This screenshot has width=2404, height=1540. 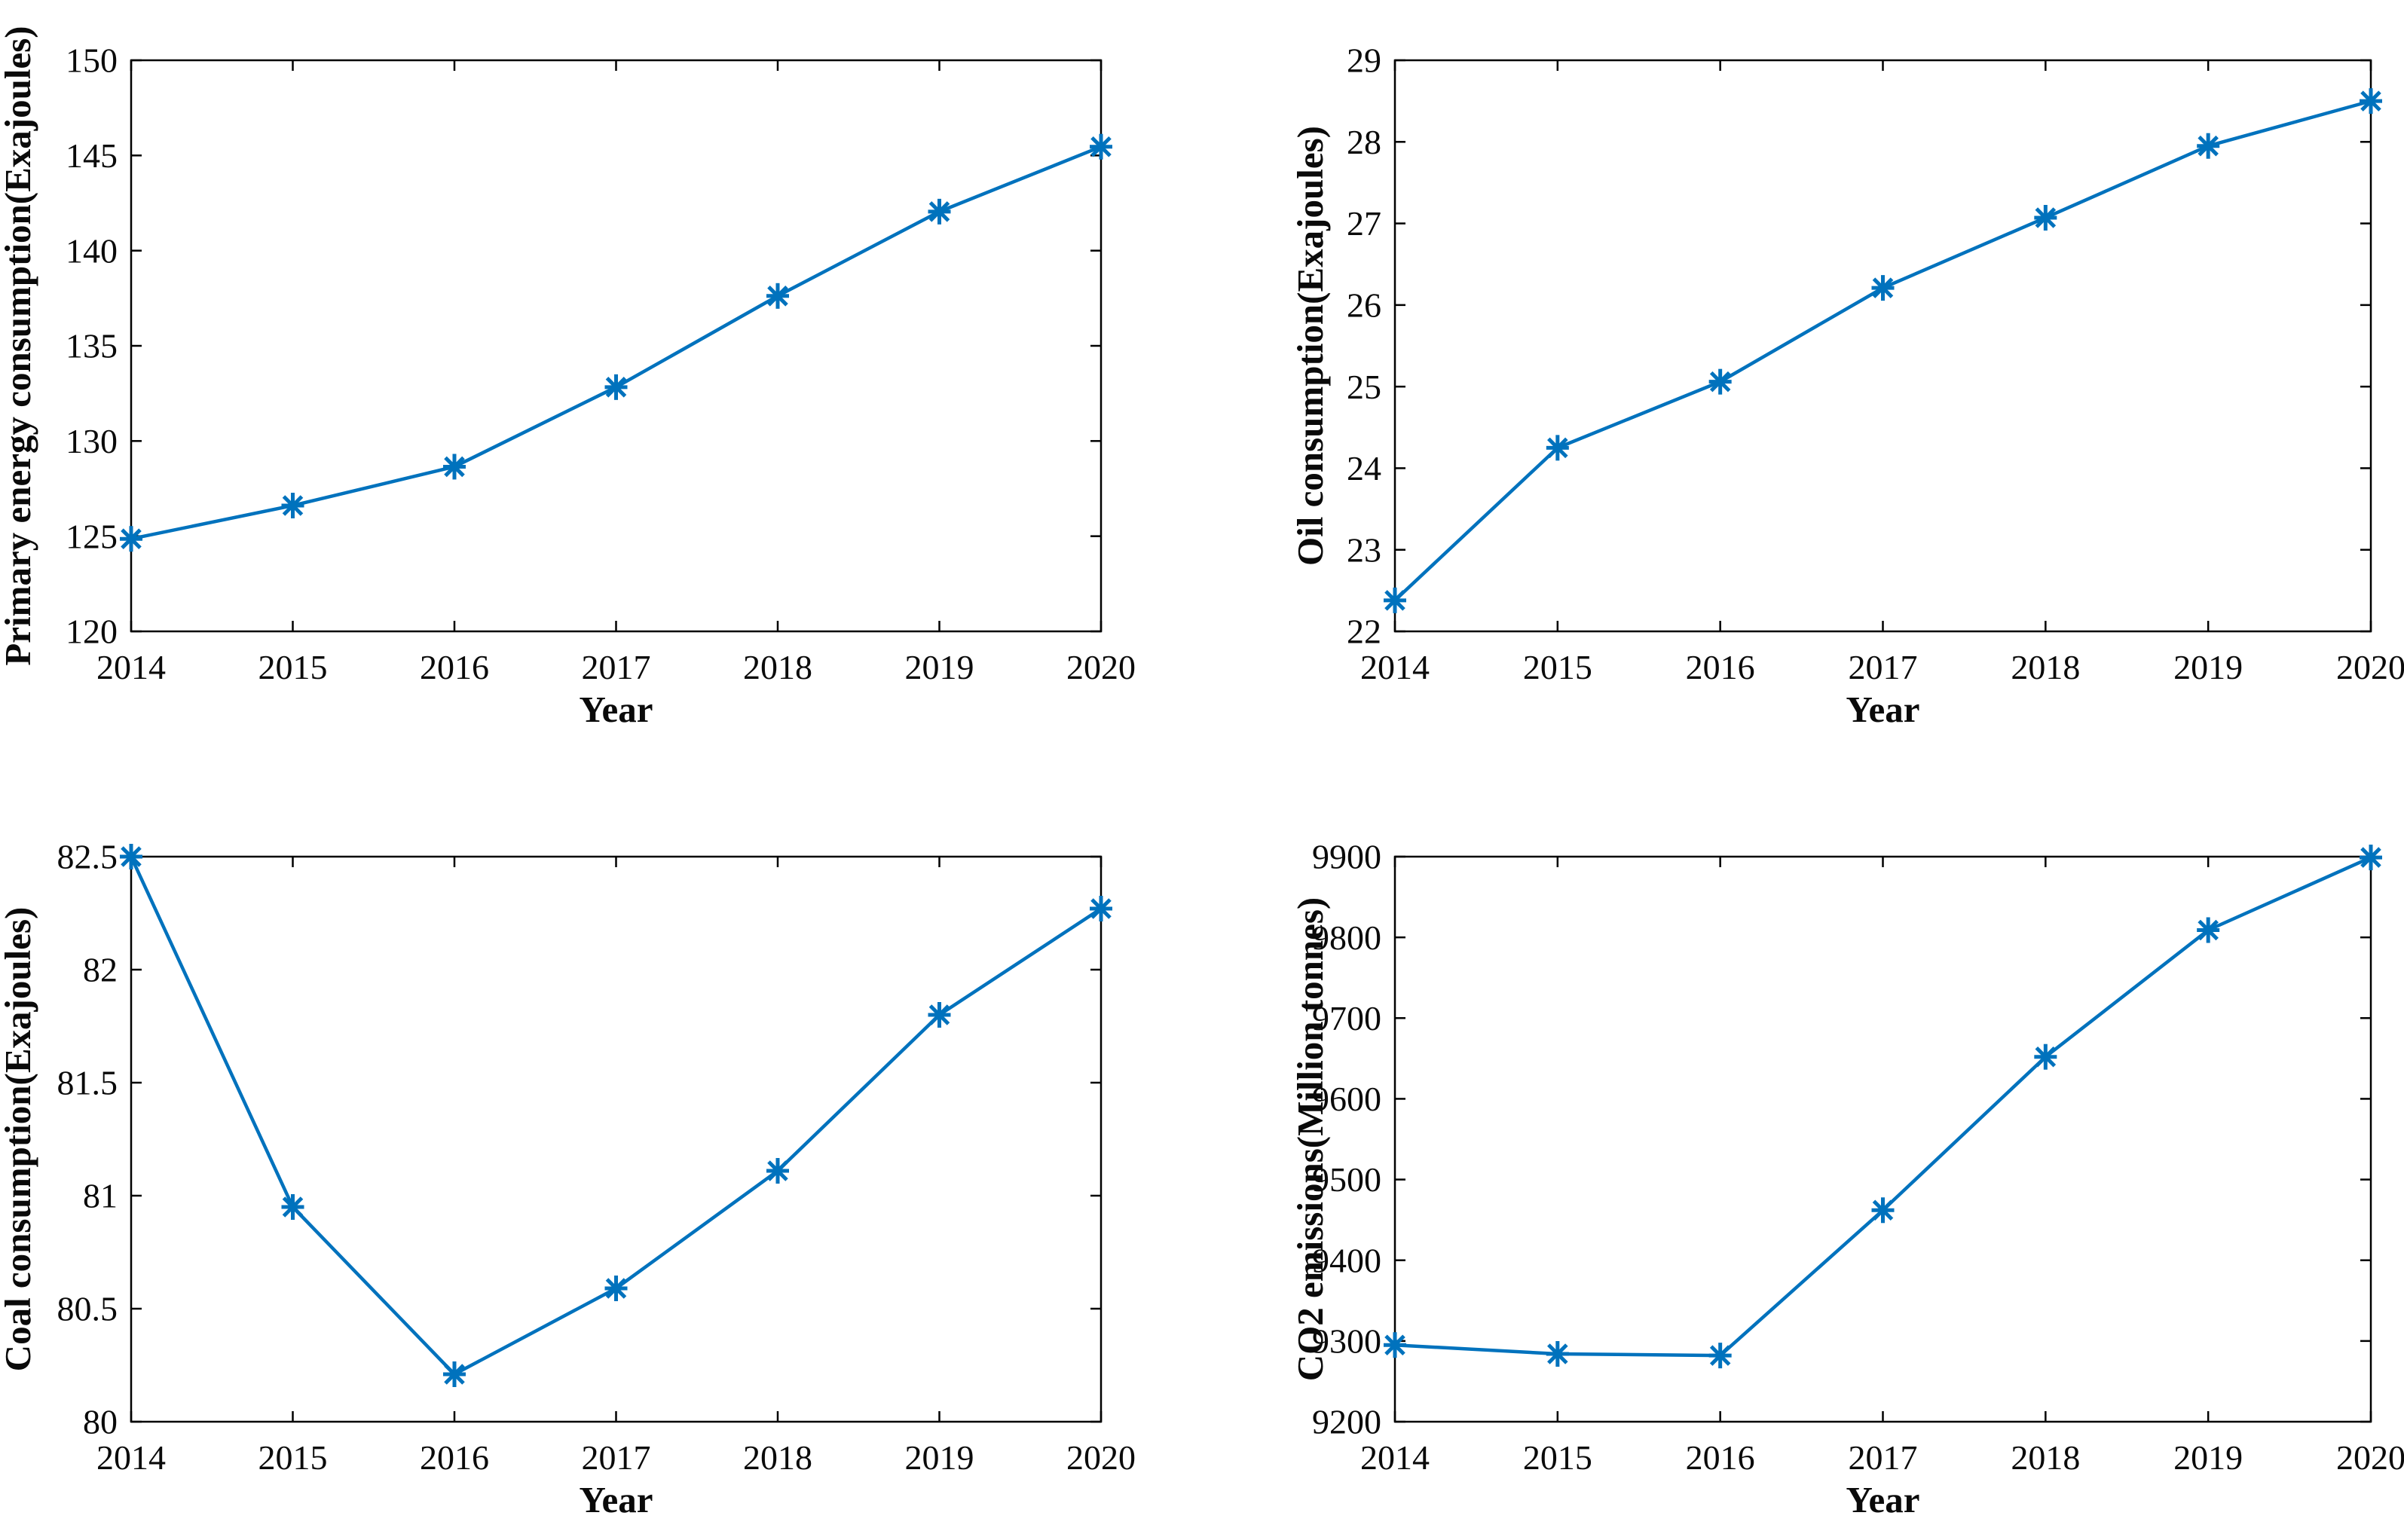 I want to click on y-tick-label: 81.5, so click(x=87, y=1083).